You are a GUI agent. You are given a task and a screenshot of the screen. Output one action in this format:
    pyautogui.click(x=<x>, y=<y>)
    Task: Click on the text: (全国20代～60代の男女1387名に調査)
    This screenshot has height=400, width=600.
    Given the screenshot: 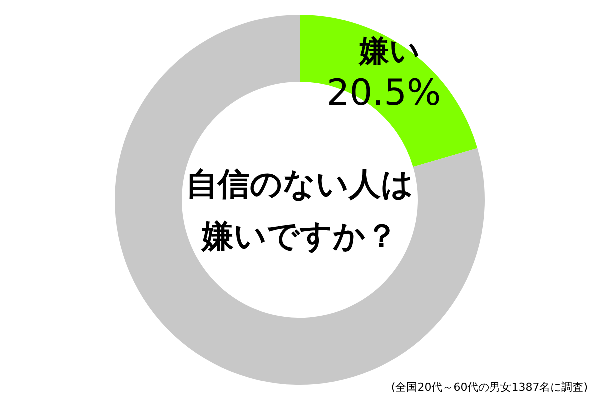 What is the action you would take?
    pyautogui.click(x=489, y=387)
    